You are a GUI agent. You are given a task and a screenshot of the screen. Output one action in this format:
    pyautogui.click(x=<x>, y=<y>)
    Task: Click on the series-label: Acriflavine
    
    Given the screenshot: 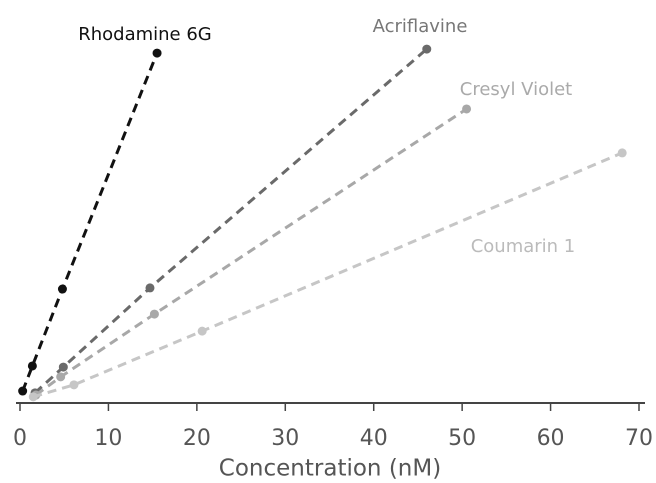 What is the action you would take?
    pyautogui.click(x=420, y=26)
    